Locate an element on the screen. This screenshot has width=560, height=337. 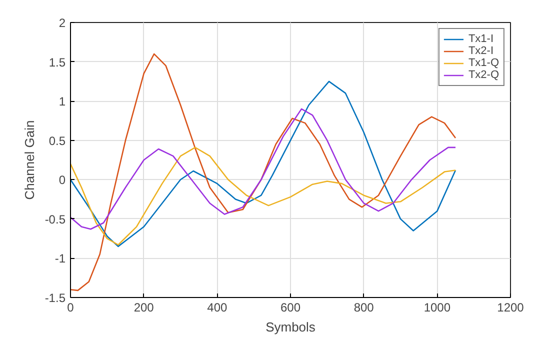
x-tick-label: 800 is located at coordinates (364, 307).